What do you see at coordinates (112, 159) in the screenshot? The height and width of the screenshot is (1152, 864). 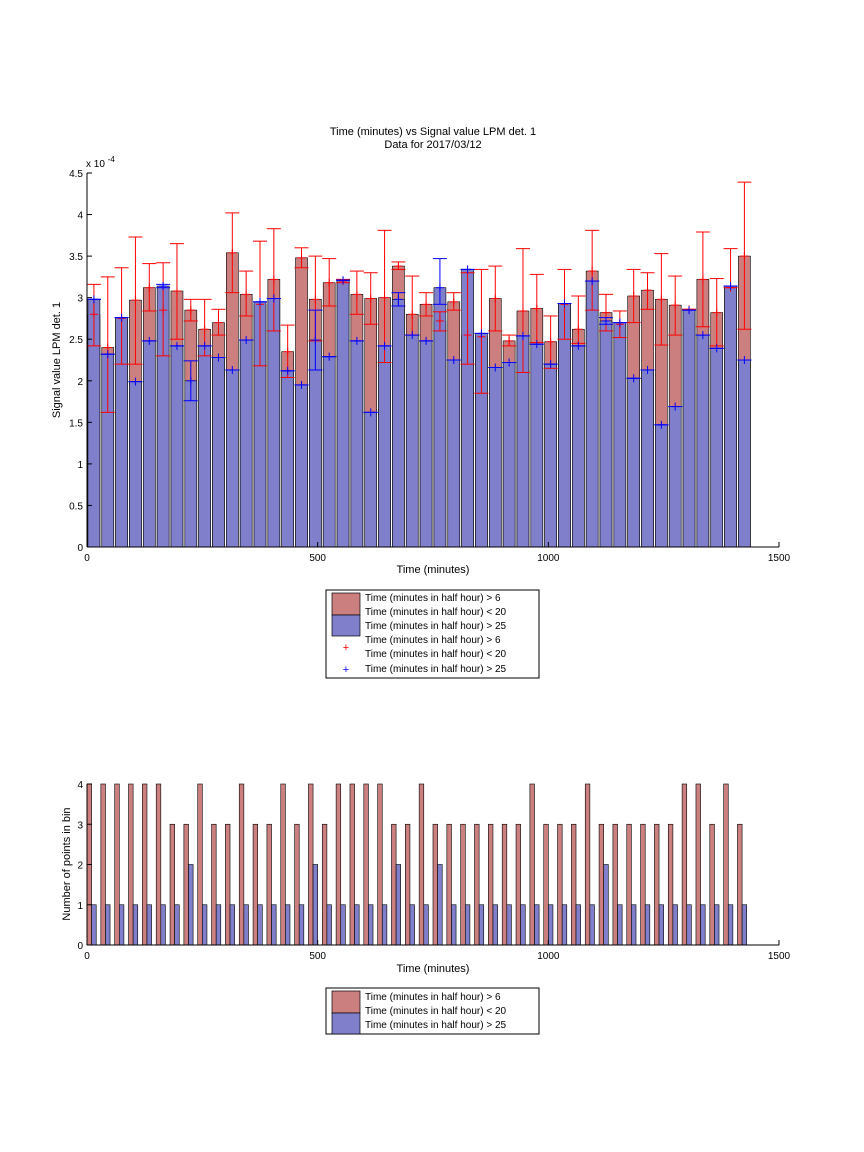 I see `chart-1-y-exponent-power: -4` at bounding box center [112, 159].